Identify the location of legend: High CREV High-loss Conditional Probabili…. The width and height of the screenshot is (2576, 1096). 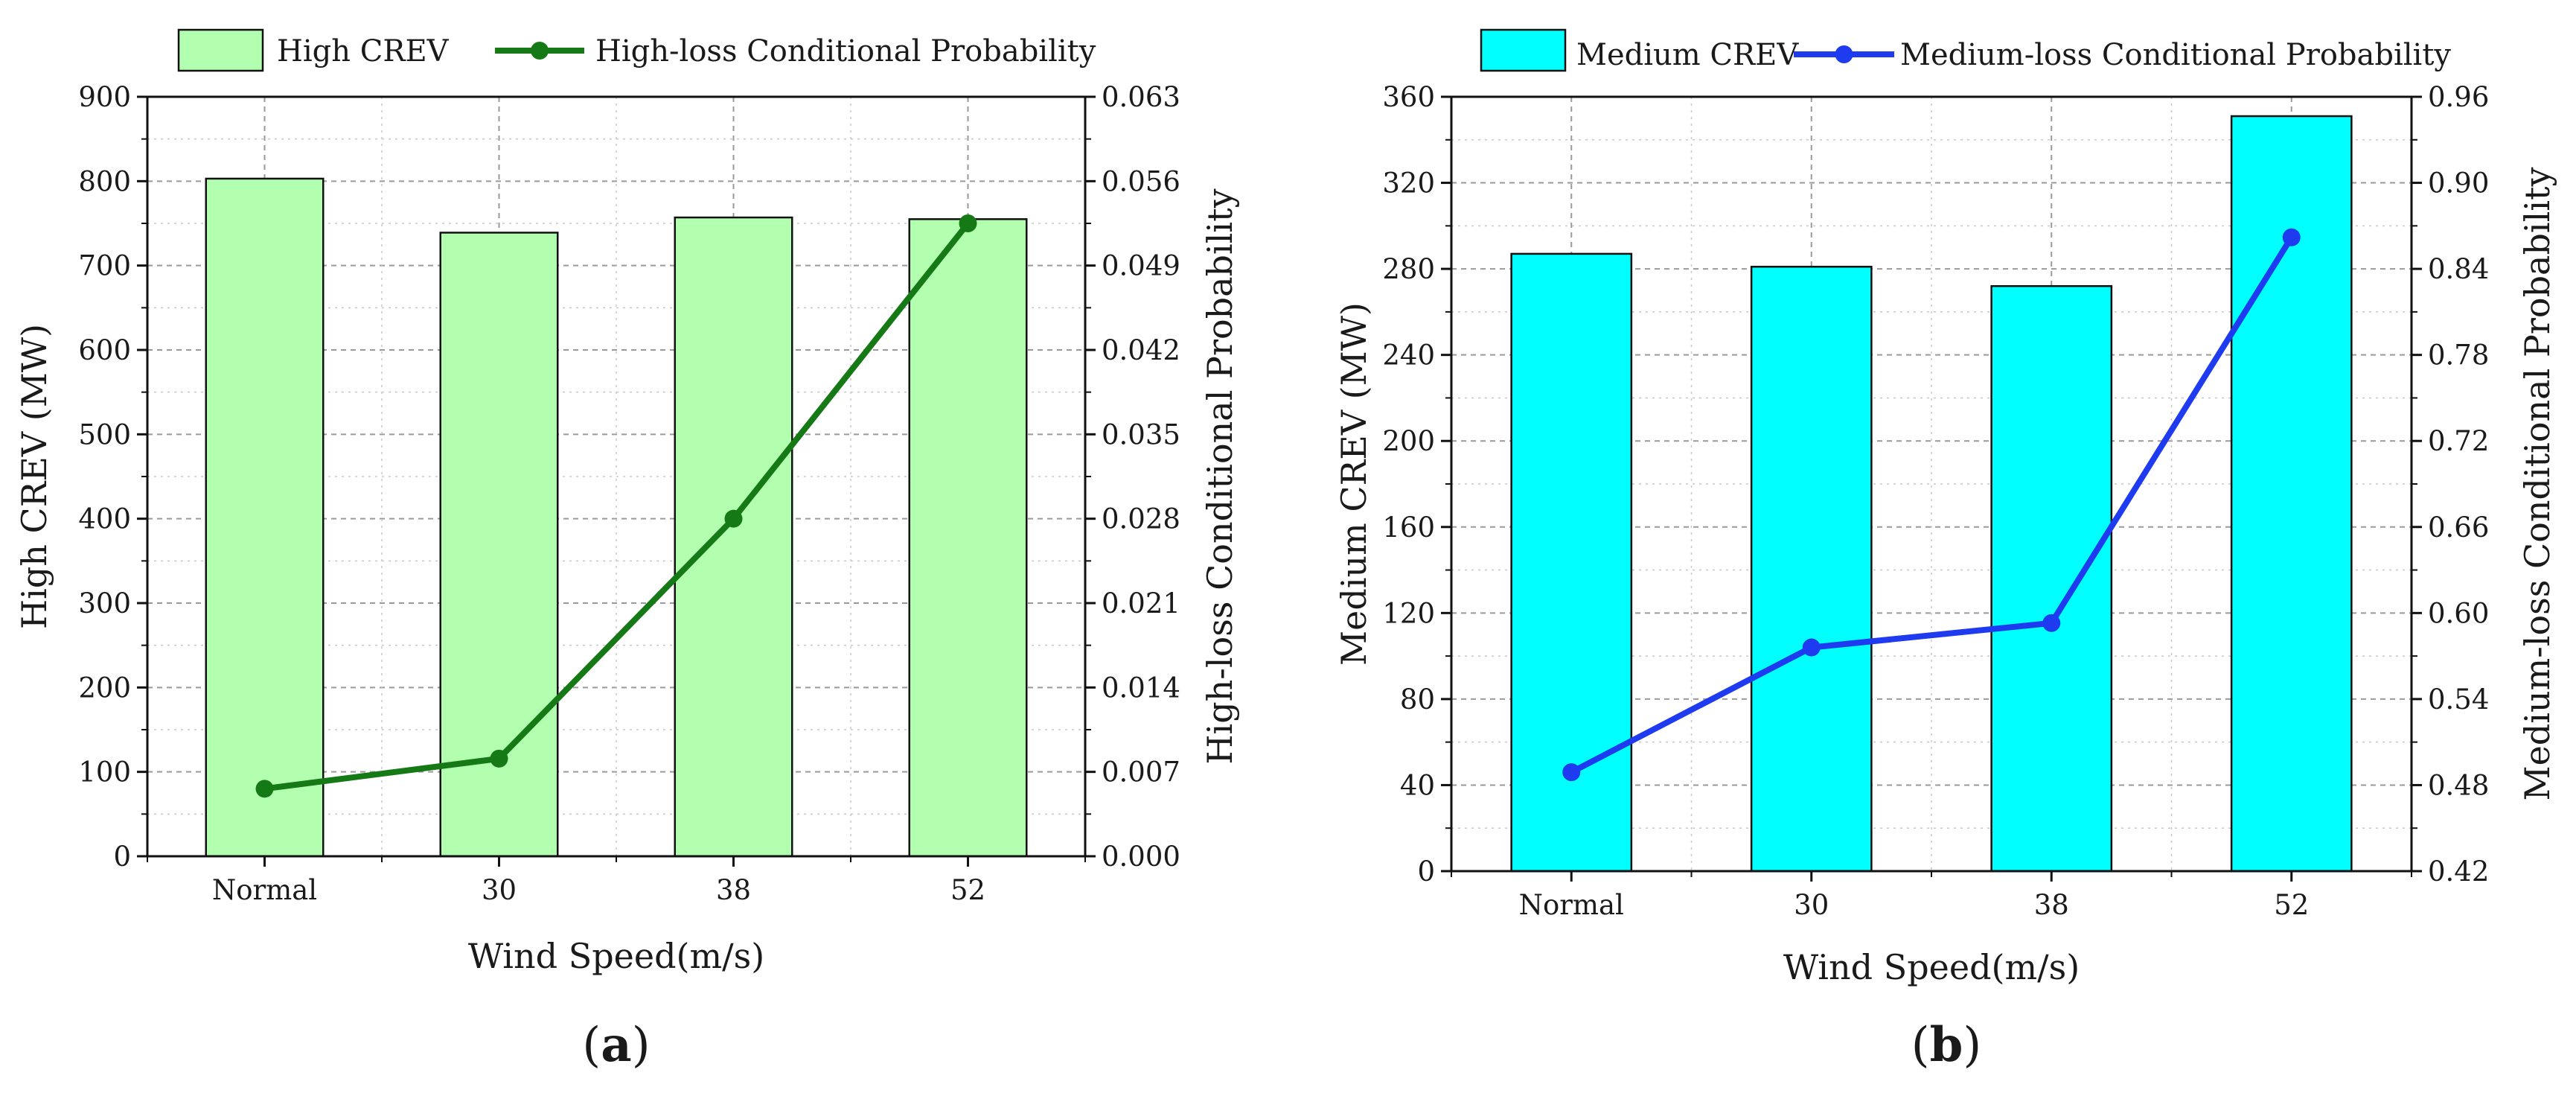
(636, 50).